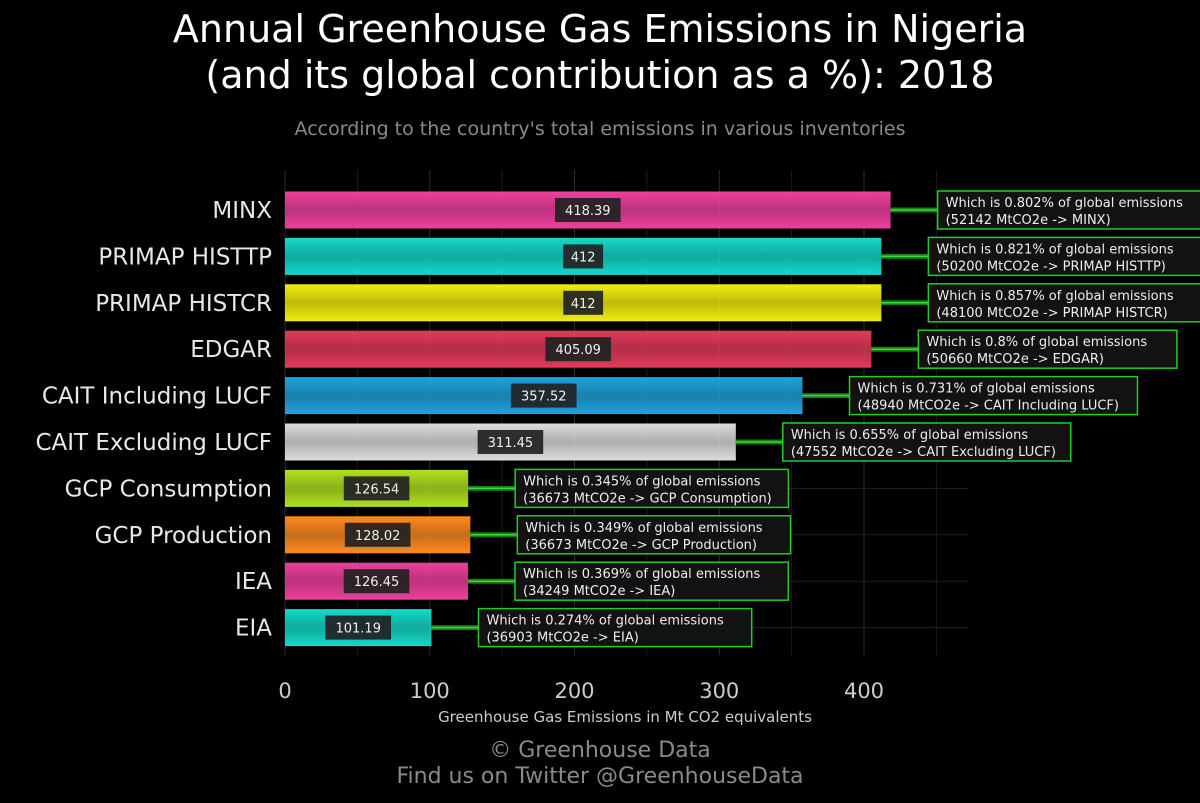 The width and height of the screenshot is (1200, 803). I want to click on annotation-line-1: Which is 0.655% of global emissions, so click(910, 435).